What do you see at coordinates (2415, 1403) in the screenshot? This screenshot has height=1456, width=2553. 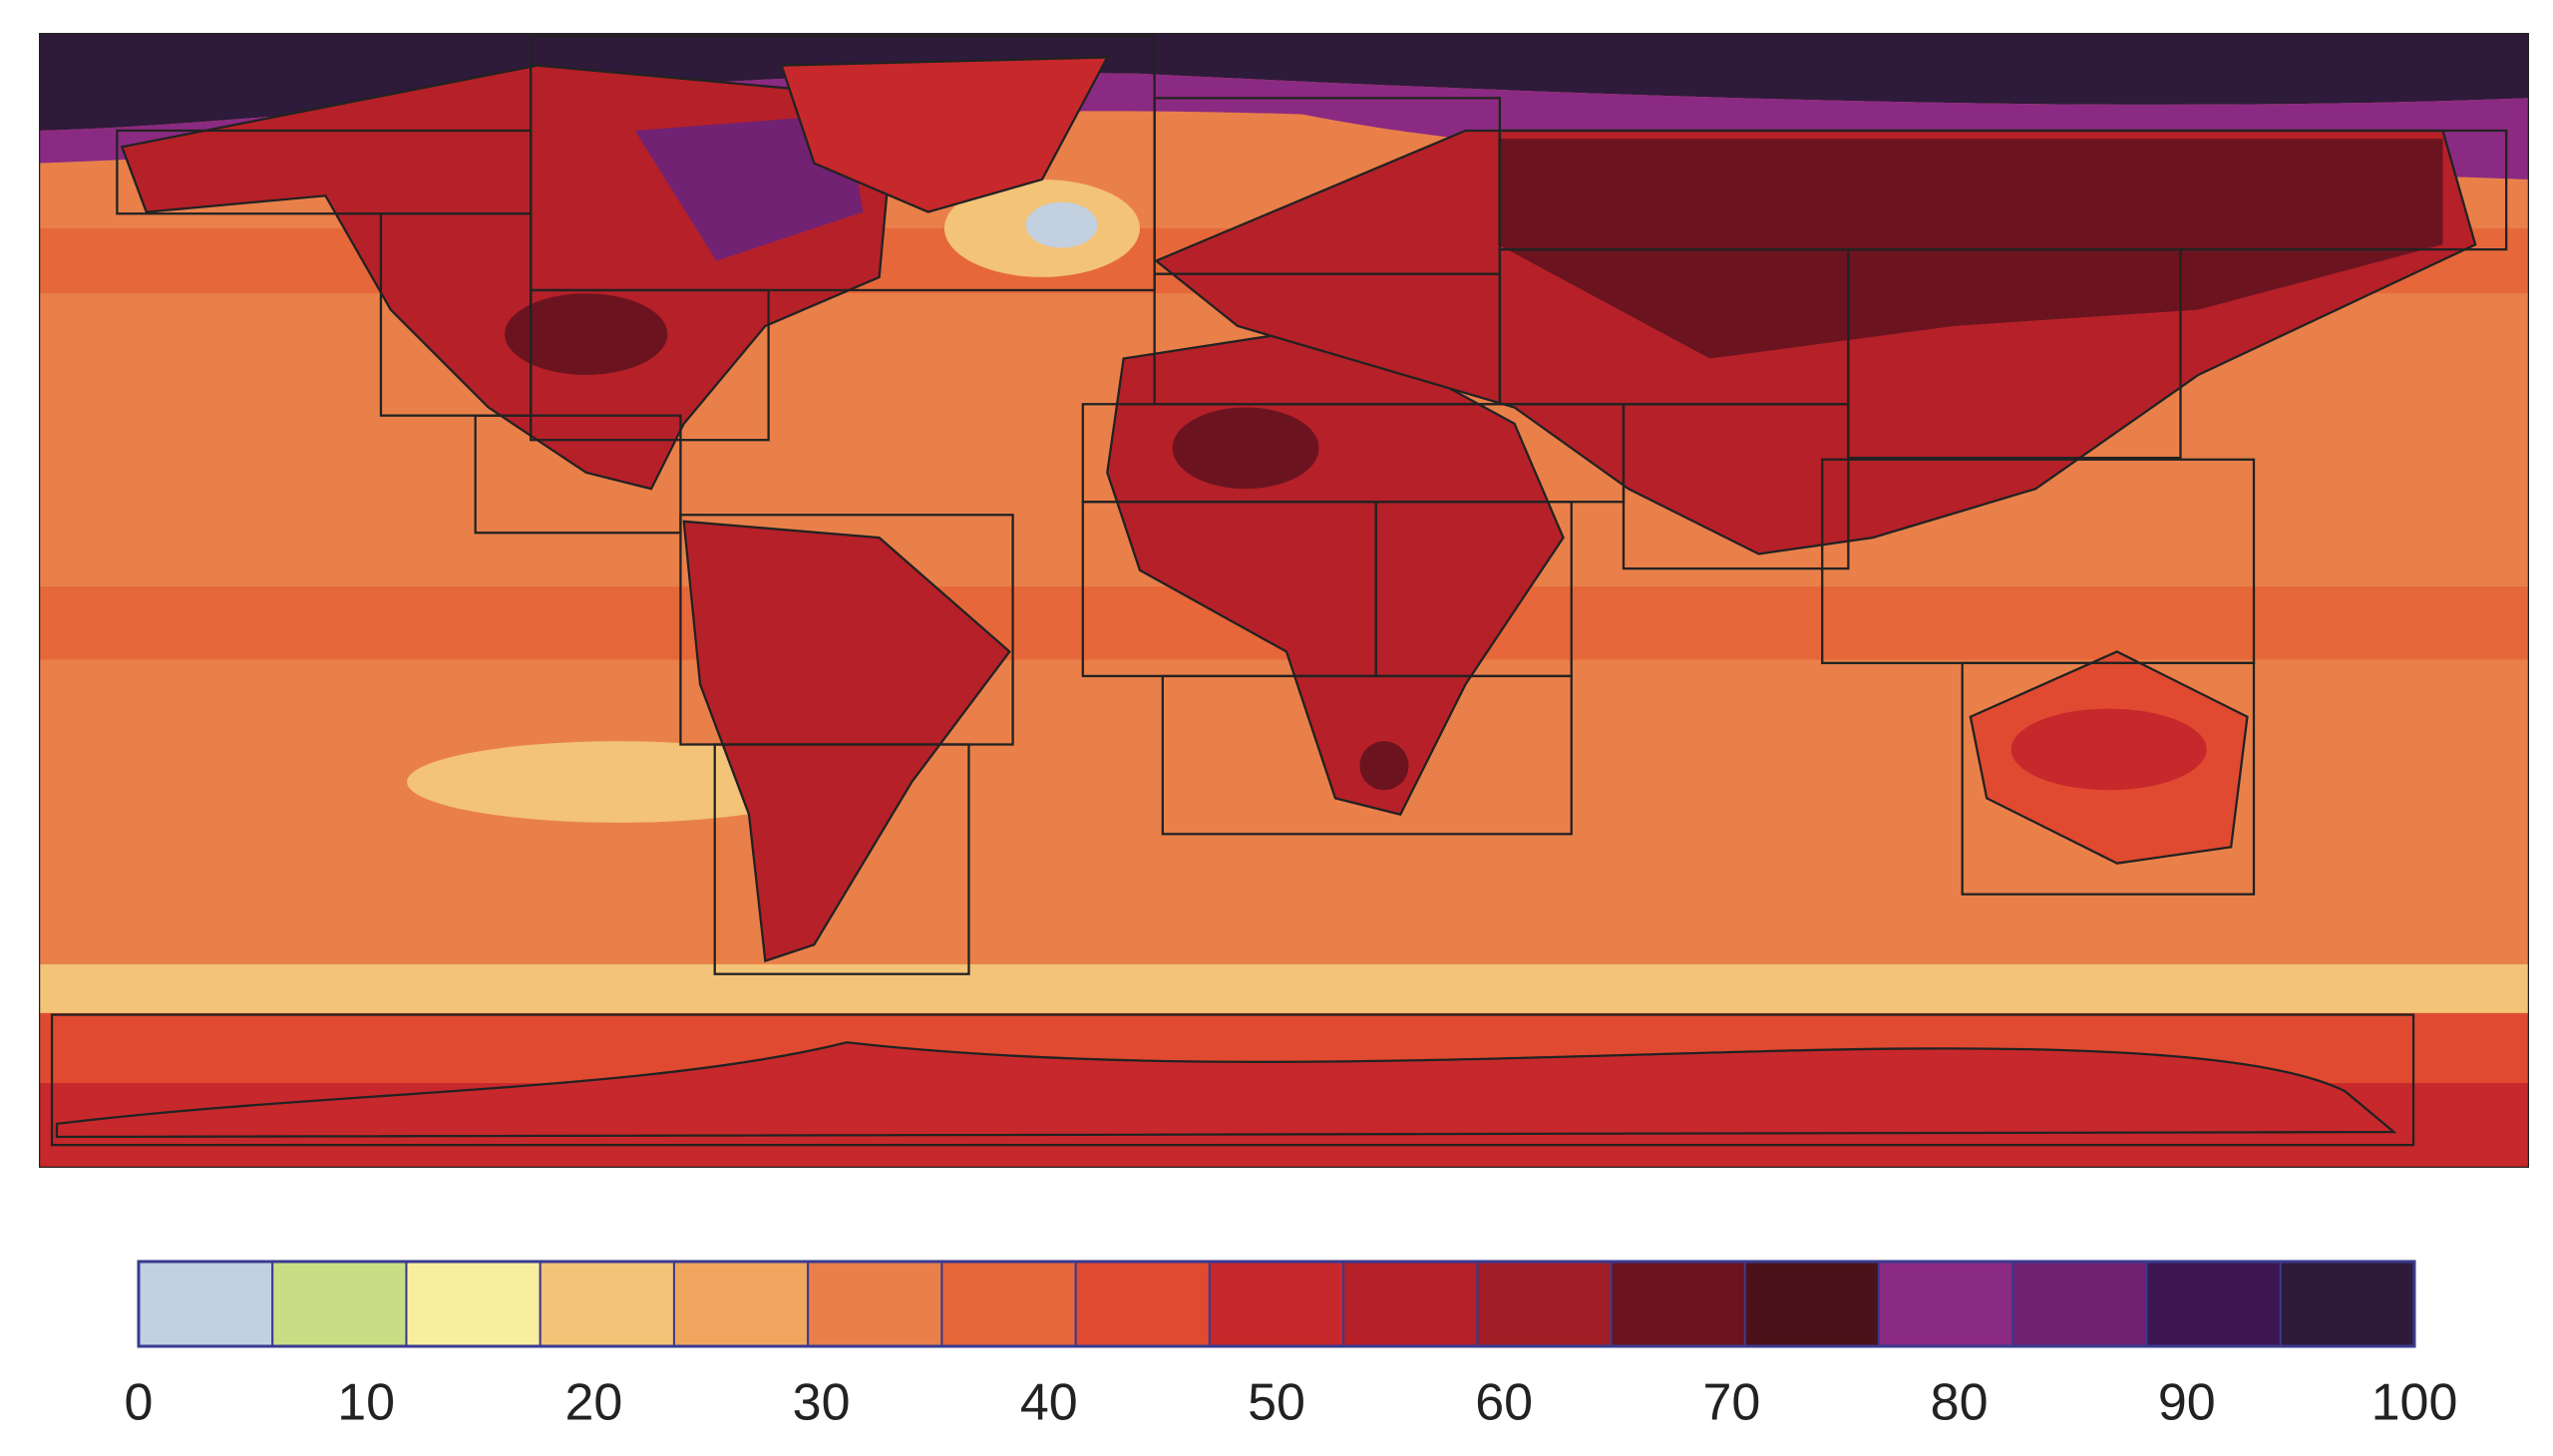 I see `colorbar-tick-label: 100` at bounding box center [2415, 1403].